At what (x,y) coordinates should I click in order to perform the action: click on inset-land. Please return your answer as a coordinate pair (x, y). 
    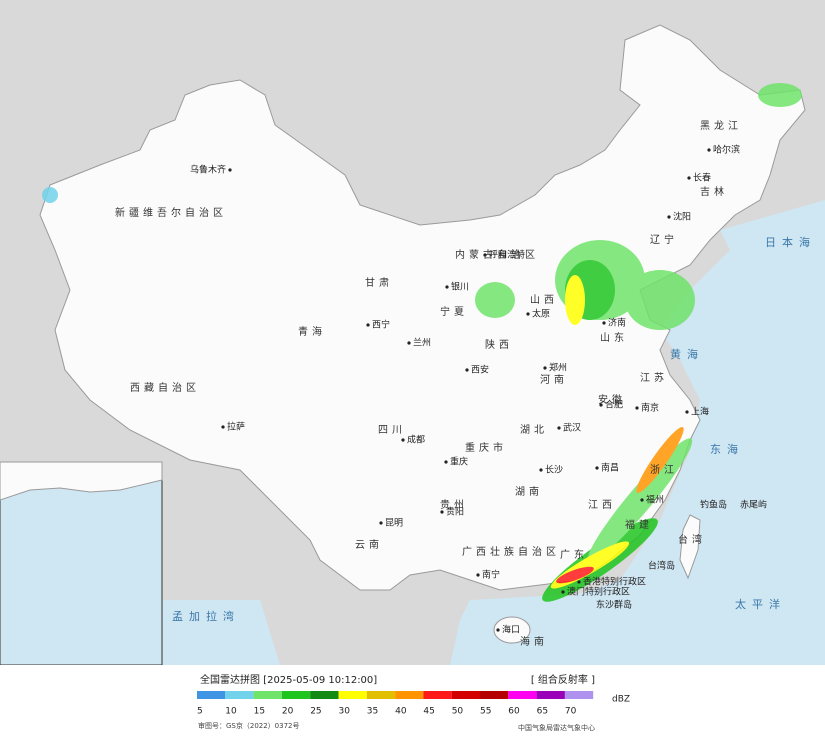
    Looking at the image, I should click on (81, 481).